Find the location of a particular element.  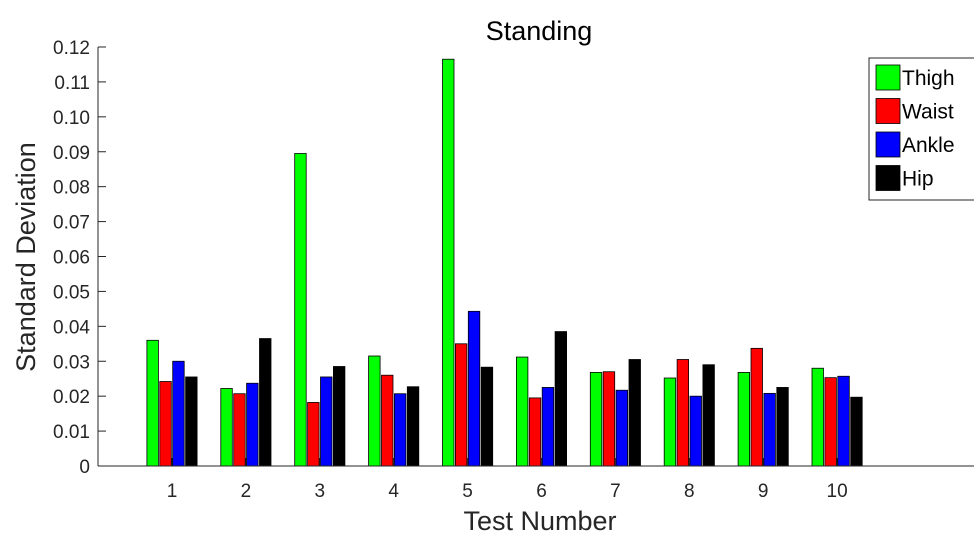

x-tick-label: 10 is located at coordinates (837, 491).